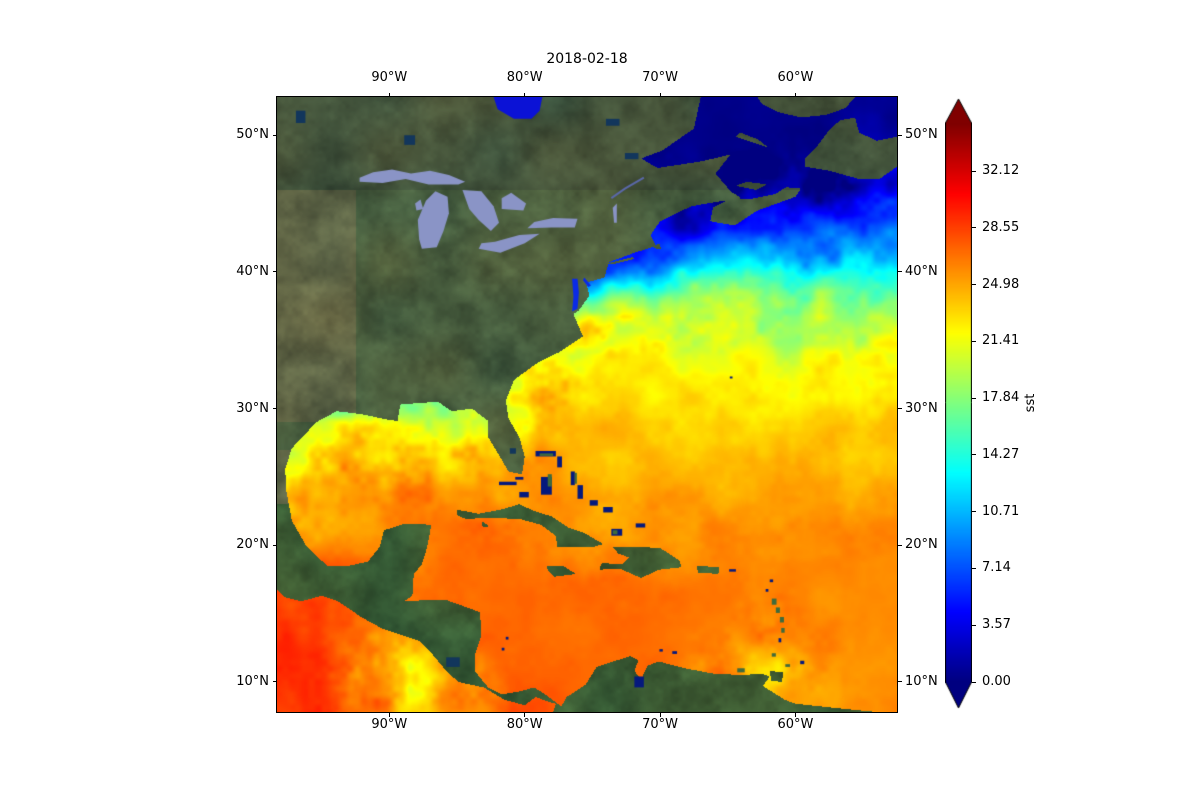  What do you see at coordinates (1001, 454) in the screenshot?
I see `colorbar-tick-label: 14.27` at bounding box center [1001, 454].